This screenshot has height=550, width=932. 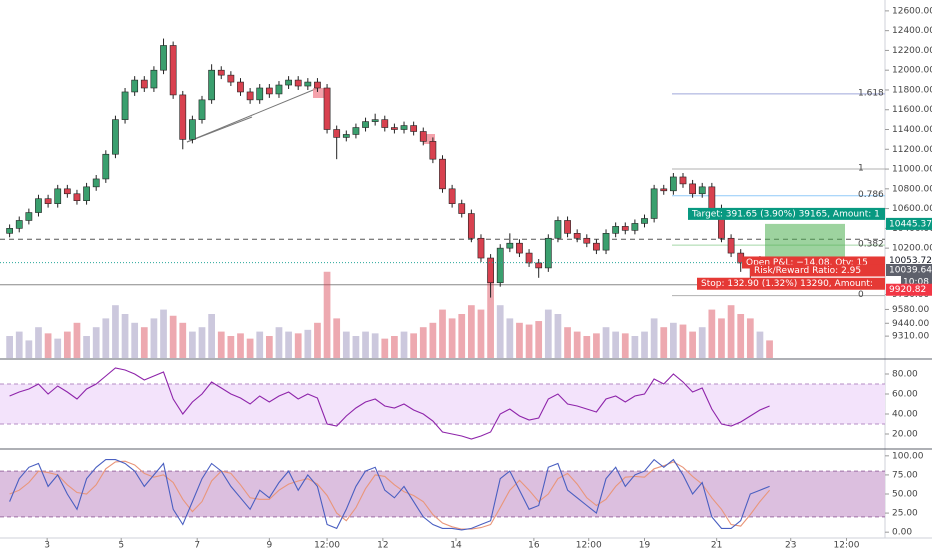 I want to click on y-tick-label: 40.00, so click(x=905, y=415).